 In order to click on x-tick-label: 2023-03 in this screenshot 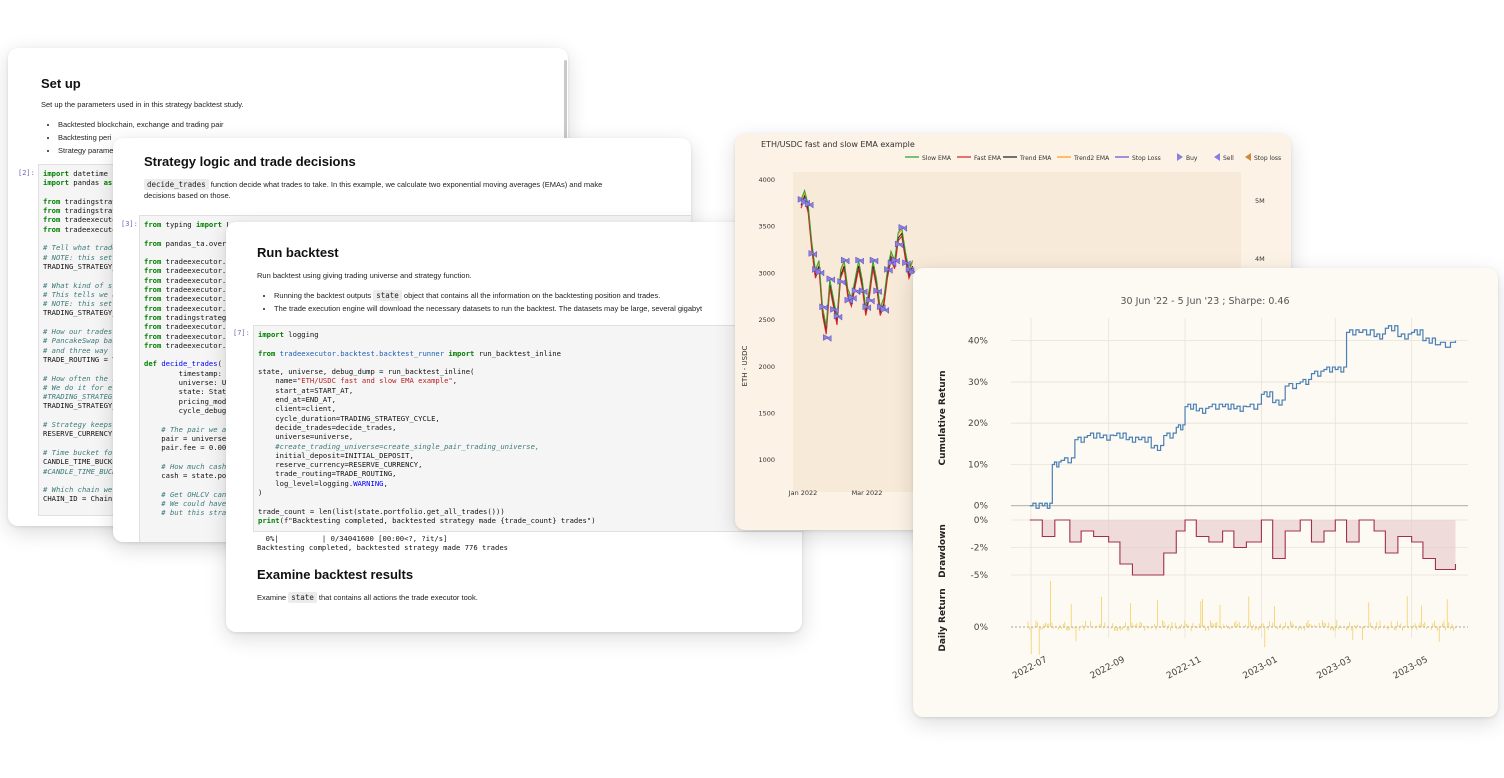, I will do `click(1334, 668)`.